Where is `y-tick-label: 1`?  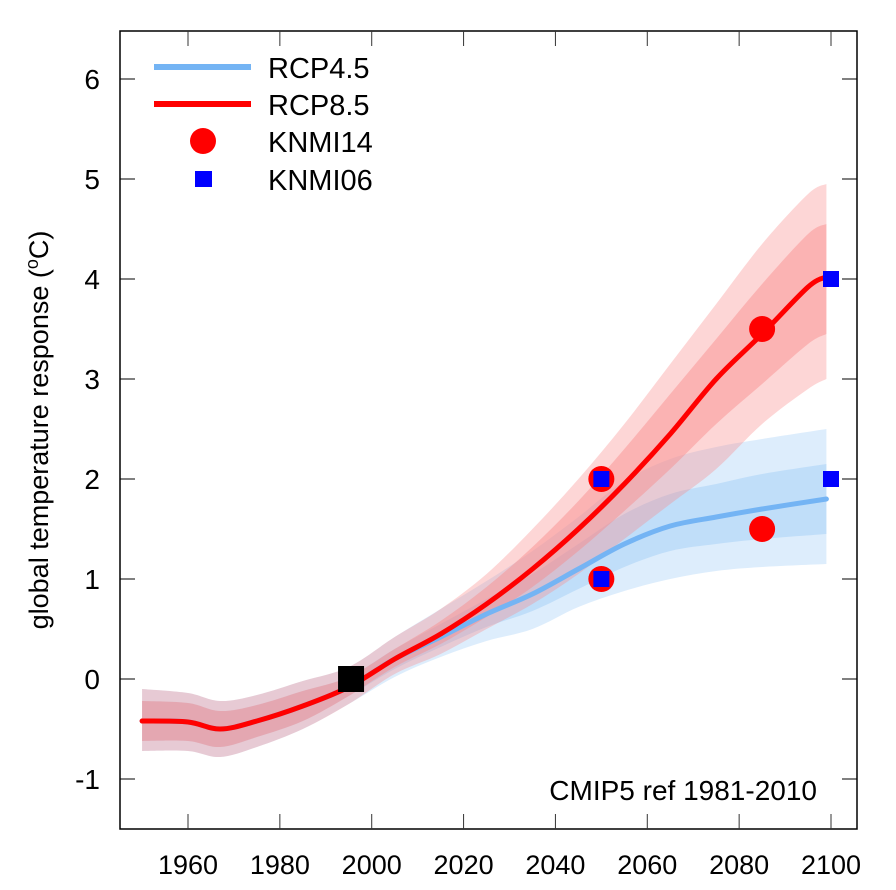 y-tick-label: 1 is located at coordinates (92, 579).